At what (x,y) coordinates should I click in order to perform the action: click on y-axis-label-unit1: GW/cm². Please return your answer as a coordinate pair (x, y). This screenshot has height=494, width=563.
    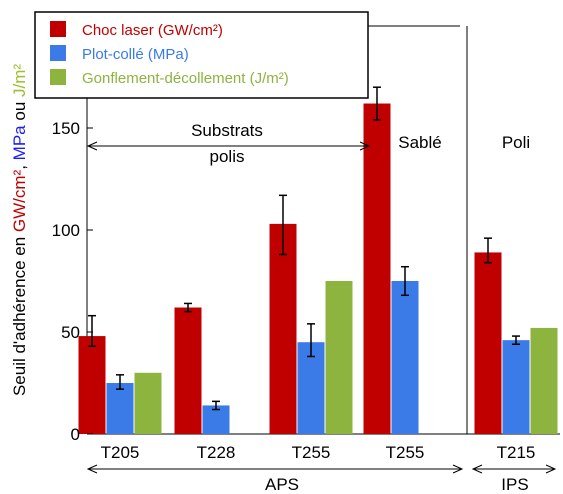
    Looking at the image, I should click on (19, 200).